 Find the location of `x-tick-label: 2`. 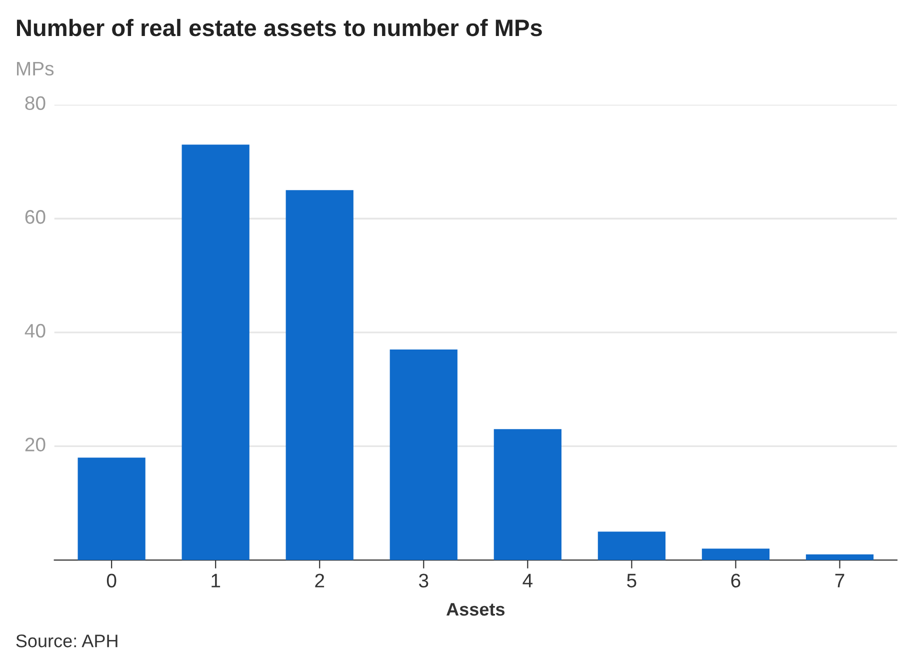

x-tick-label: 2 is located at coordinates (319, 581).